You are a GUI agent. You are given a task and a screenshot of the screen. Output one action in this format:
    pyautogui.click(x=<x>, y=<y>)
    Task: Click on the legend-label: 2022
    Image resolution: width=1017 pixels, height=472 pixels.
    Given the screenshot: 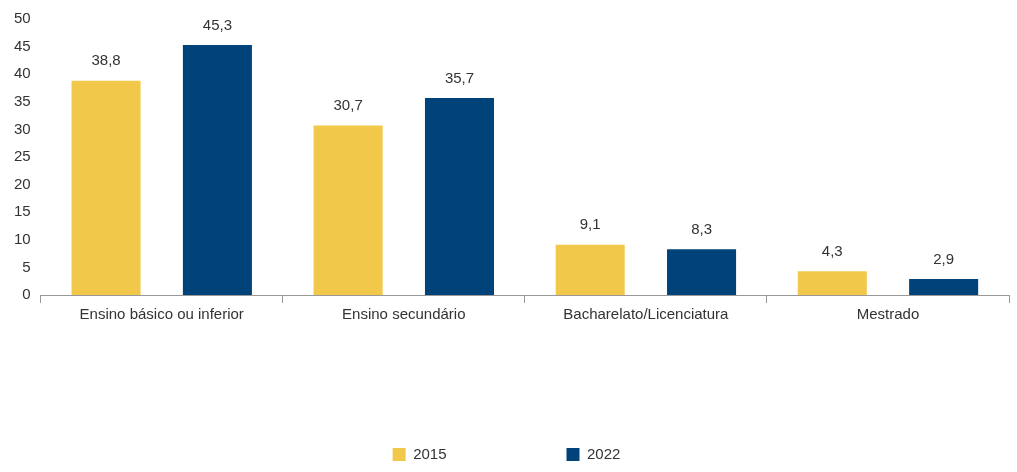 What is the action you would take?
    pyautogui.click(x=604, y=453)
    